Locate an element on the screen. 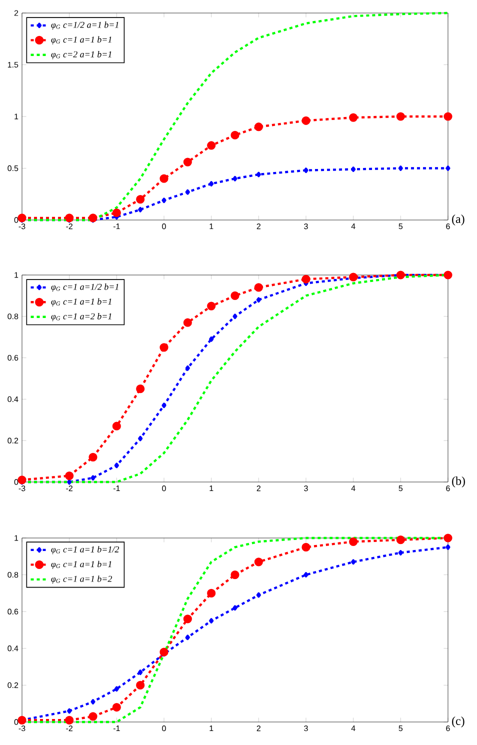  legend-label: φ$_{G}$ c=2 a=1 b=1 is located at coordinates (81, 55).